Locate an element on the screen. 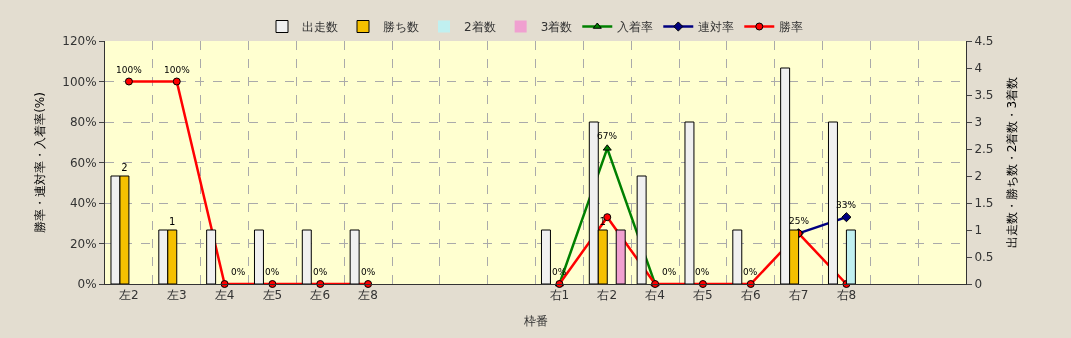 This screenshot has height=338, width=1071. legend-label: 連対率 is located at coordinates (716, 27).